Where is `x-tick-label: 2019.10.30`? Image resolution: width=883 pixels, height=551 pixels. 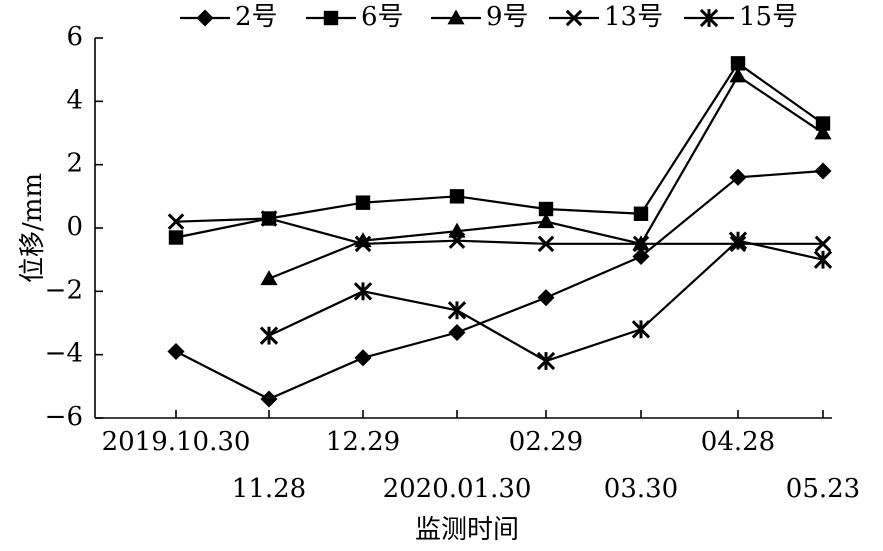 x-tick-label: 2019.10.30 is located at coordinates (176, 442).